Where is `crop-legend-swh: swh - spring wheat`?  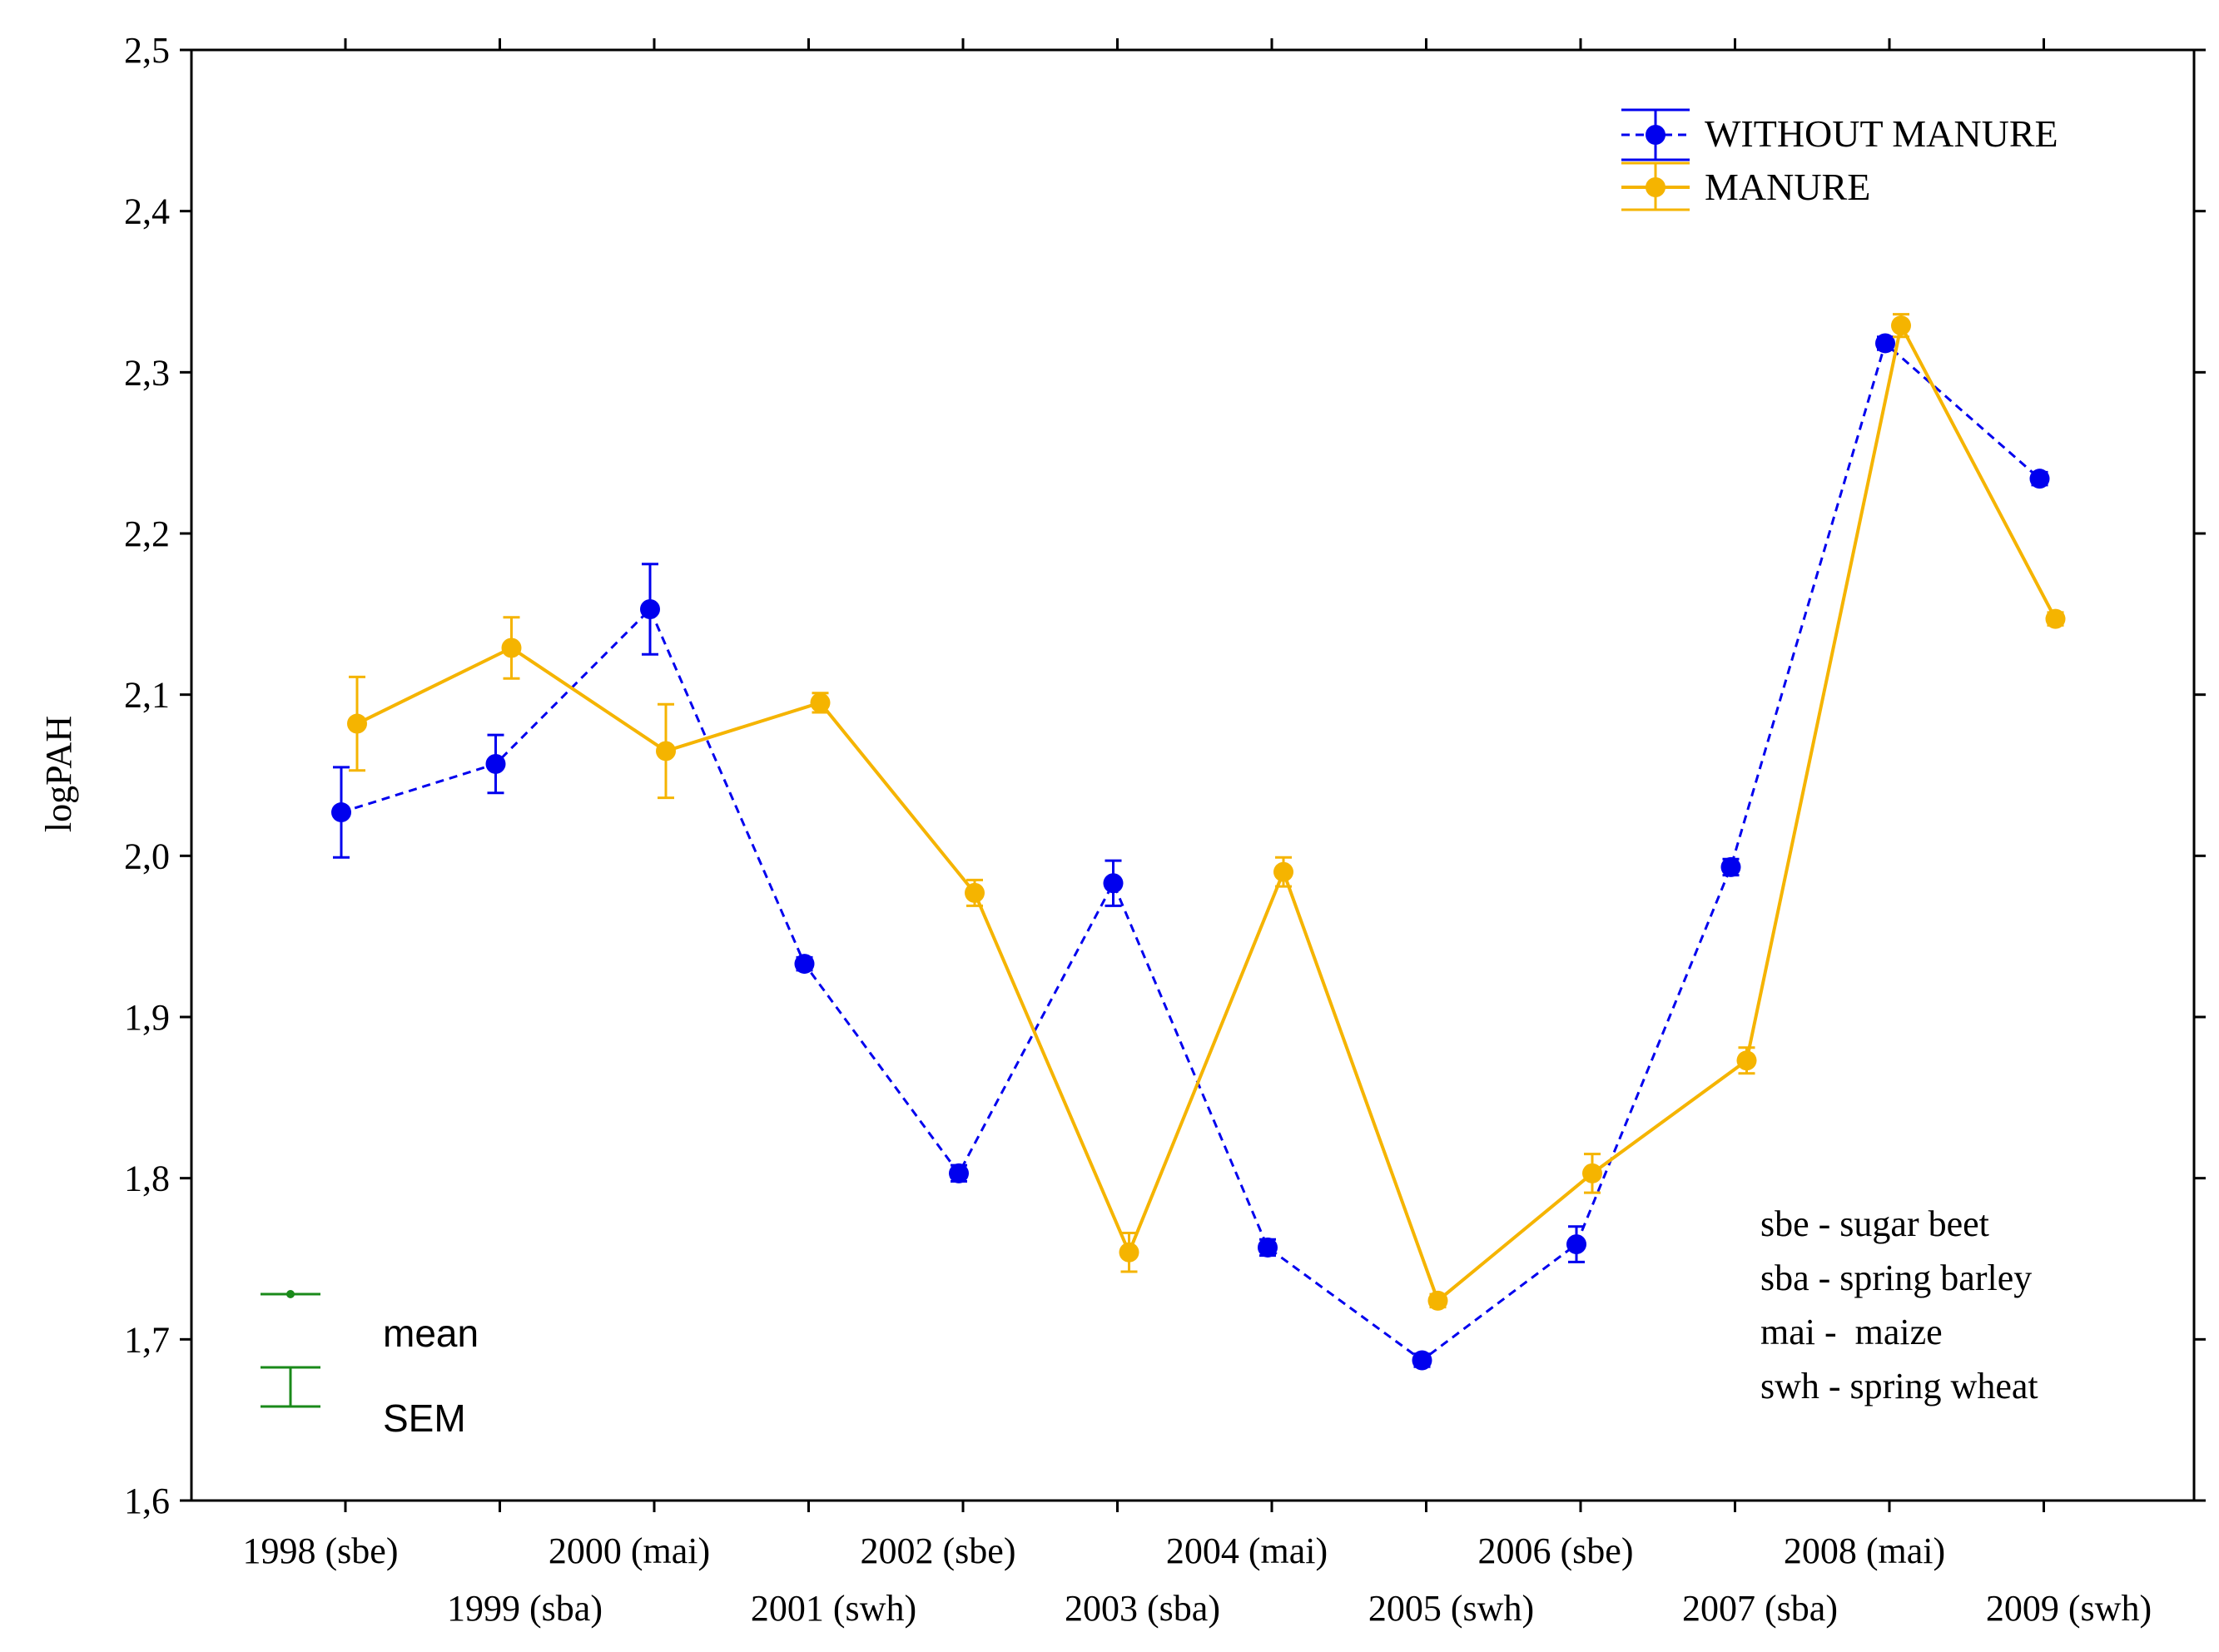
crop-legend-swh: swh - spring wheat is located at coordinates (1899, 1386).